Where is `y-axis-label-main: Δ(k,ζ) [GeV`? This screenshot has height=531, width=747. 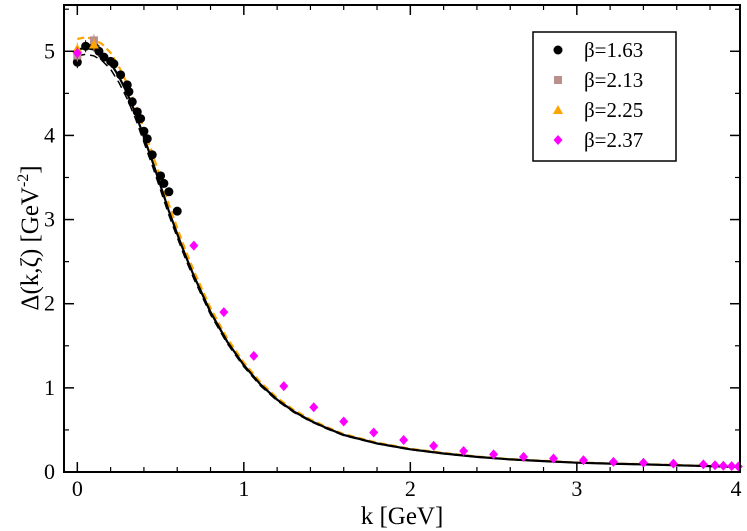
y-axis-label-main: Δ(k,ζ) [GeV is located at coordinates (30, 249).